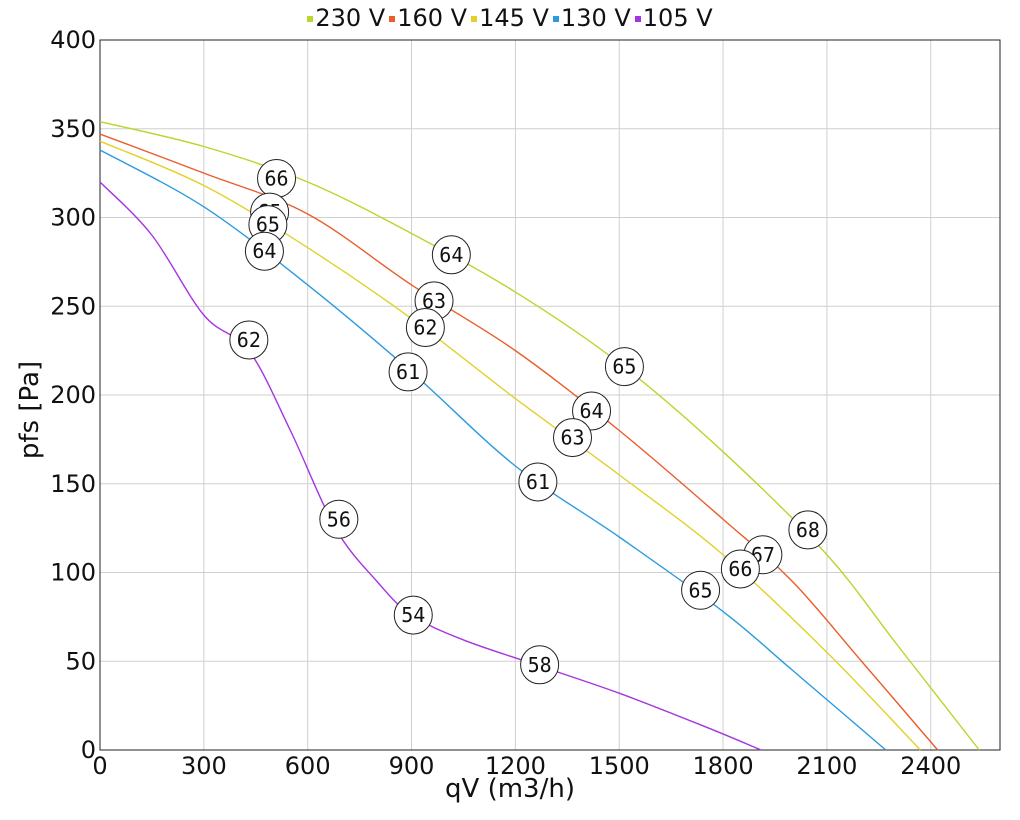  I want to click on x-tick-label: 2400, so click(930, 766).